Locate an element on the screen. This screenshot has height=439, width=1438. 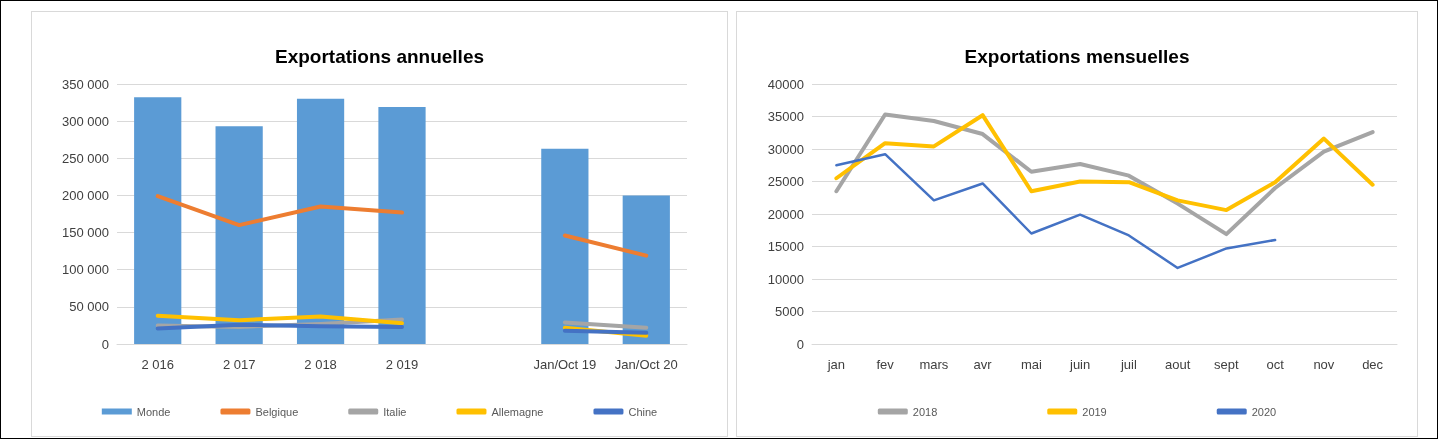
y-tick-label: 40000 is located at coordinates (785, 84).